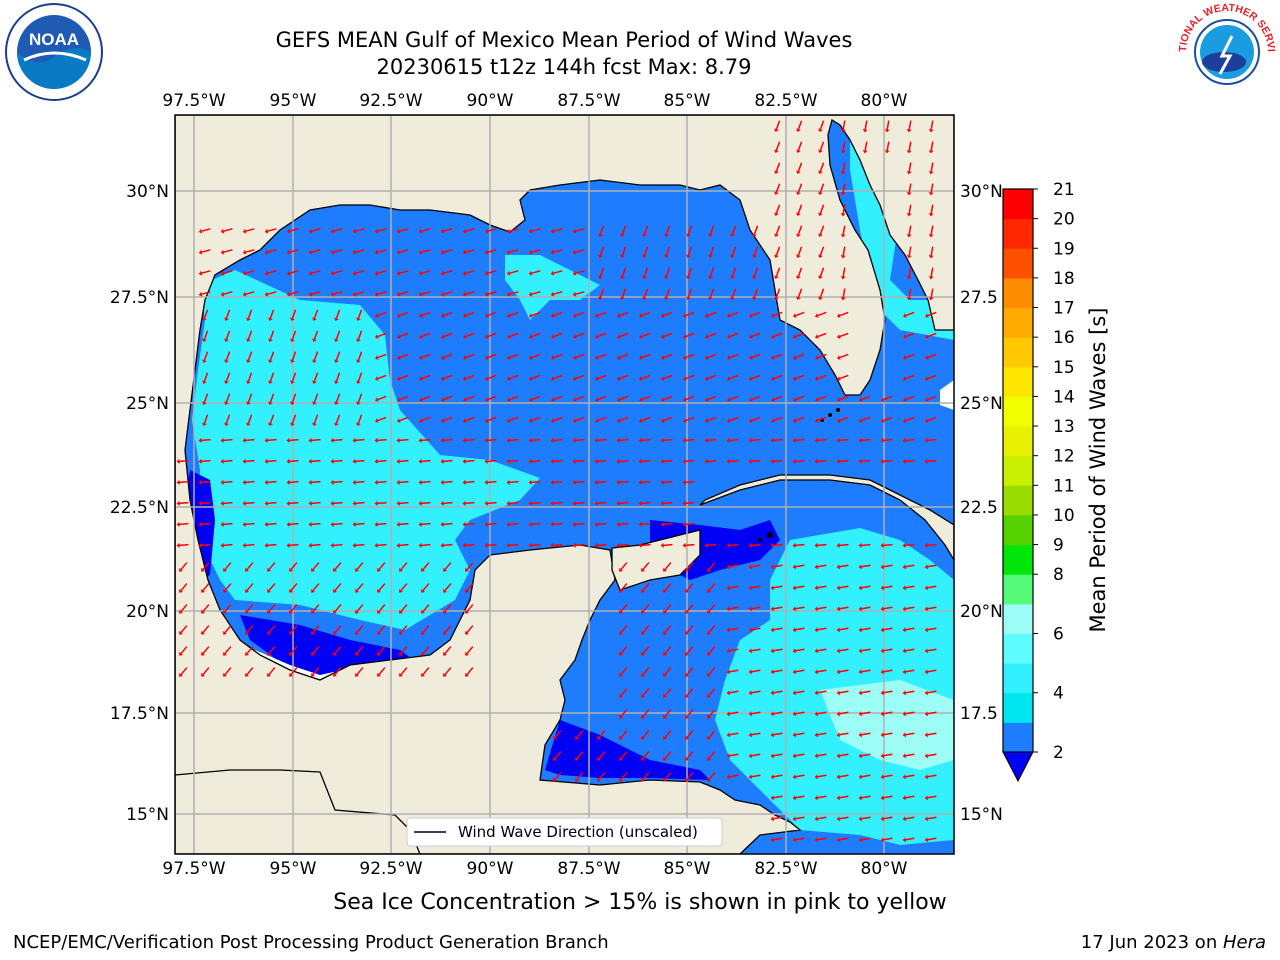 The width and height of the screenshot is (1280, 960). What do you see at coordinates (1098, 470) in the screenshot?
I see `colorbar-label: Mean Period of Wind Waves [s]` at bounding box center [1098, 470].